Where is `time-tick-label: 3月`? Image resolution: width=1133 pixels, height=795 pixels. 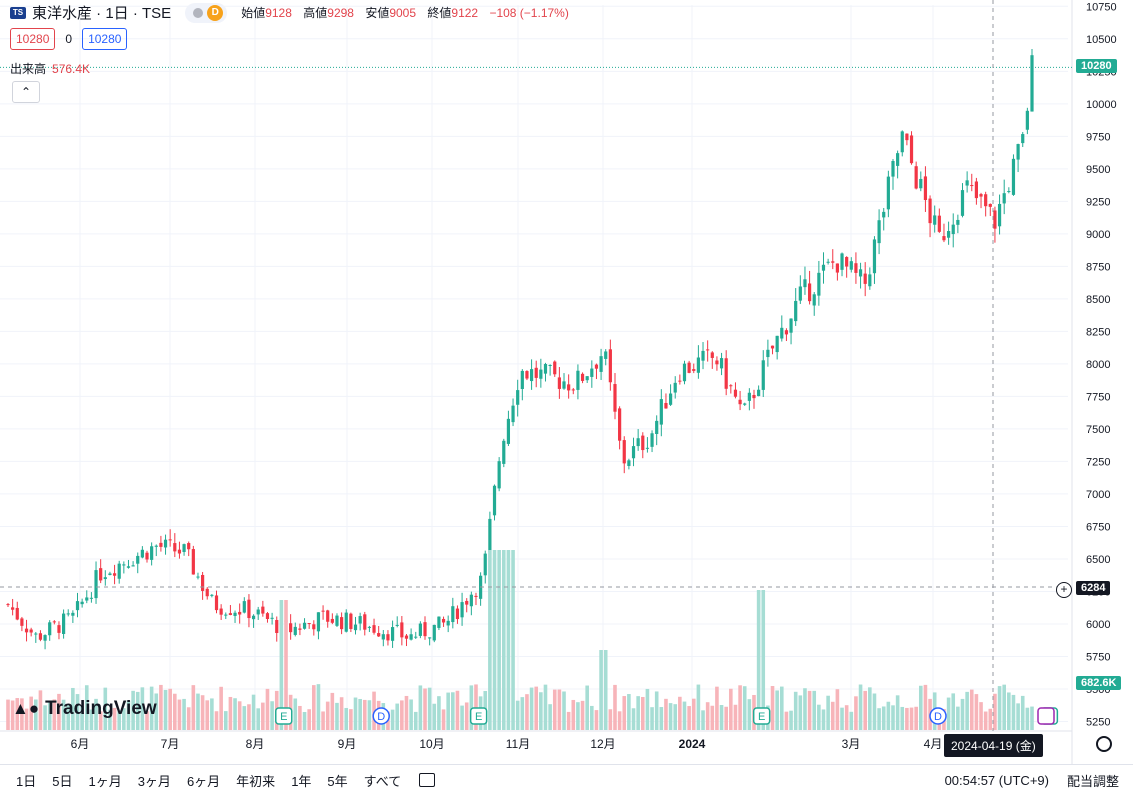
time-tick-label: 3月 is located at coordinates (851, 744).